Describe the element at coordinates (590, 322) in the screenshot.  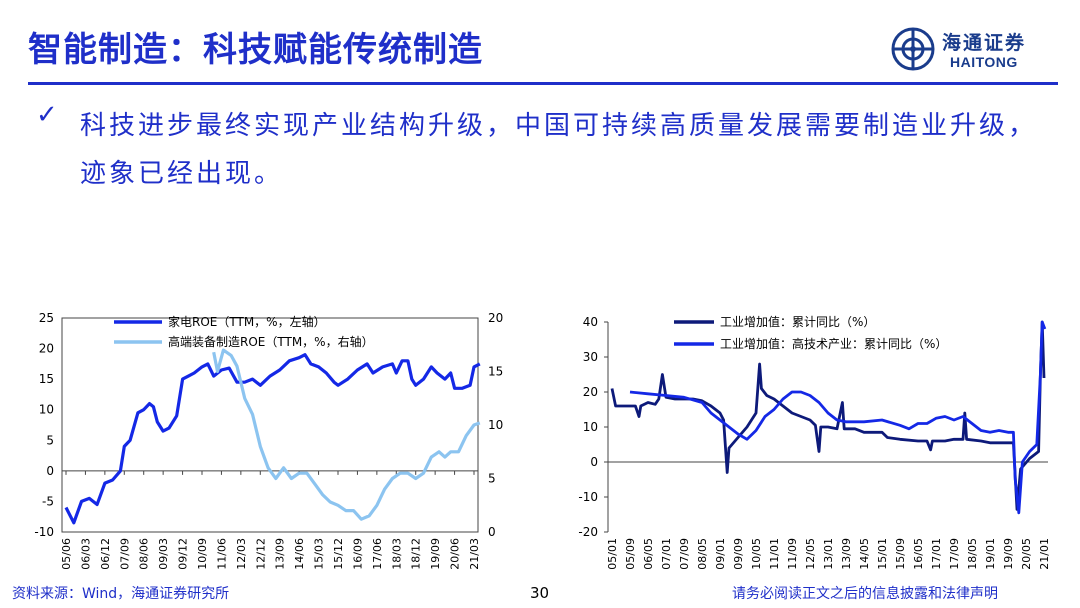
I see `y-tick-label: 40` at that location.